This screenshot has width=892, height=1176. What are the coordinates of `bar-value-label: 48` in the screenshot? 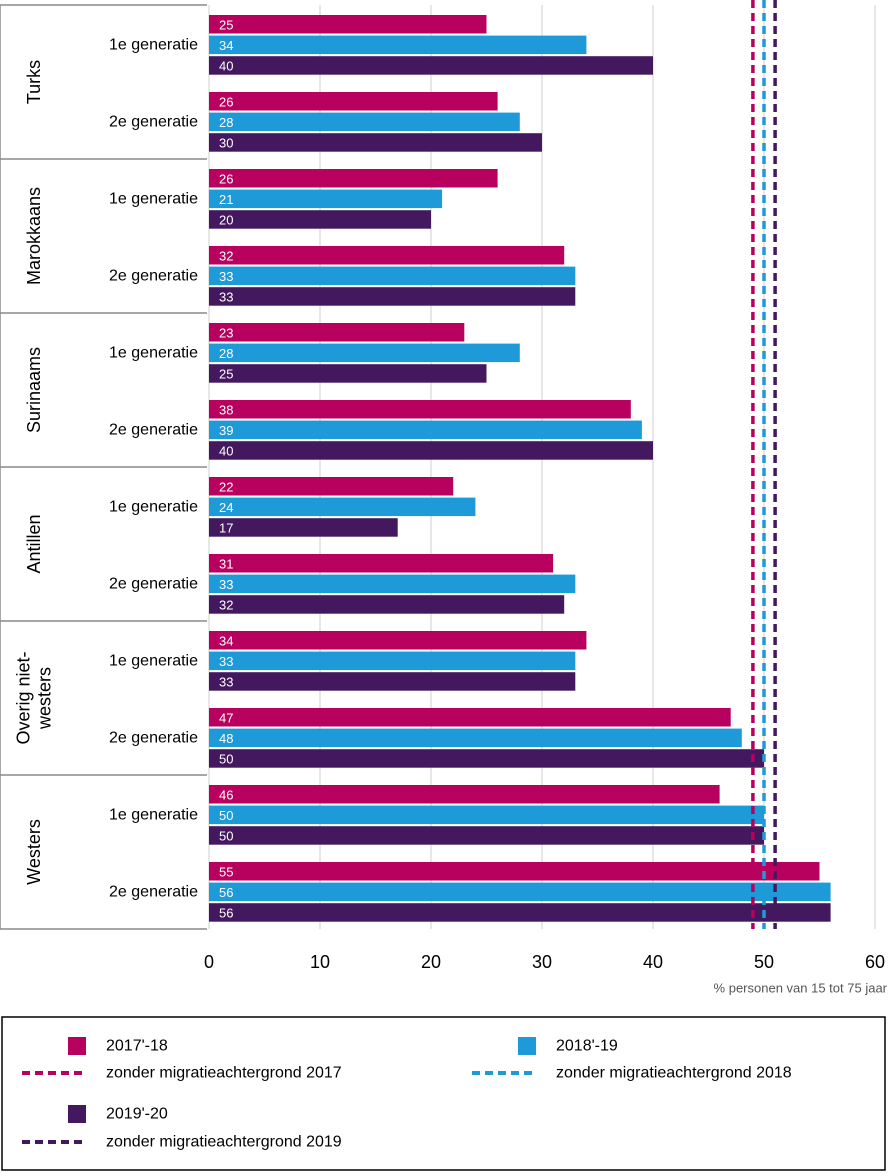 It's located at (226, 738).